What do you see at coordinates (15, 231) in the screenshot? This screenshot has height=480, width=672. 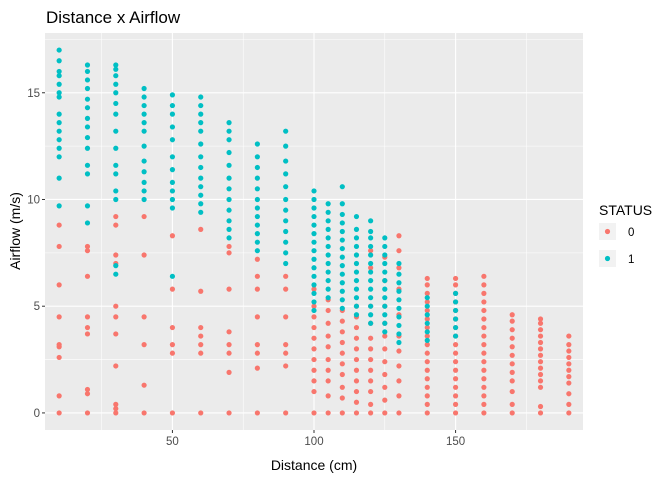 I see `y-axis-title: Airflow (m/s)` at bounding box center [15, 231].